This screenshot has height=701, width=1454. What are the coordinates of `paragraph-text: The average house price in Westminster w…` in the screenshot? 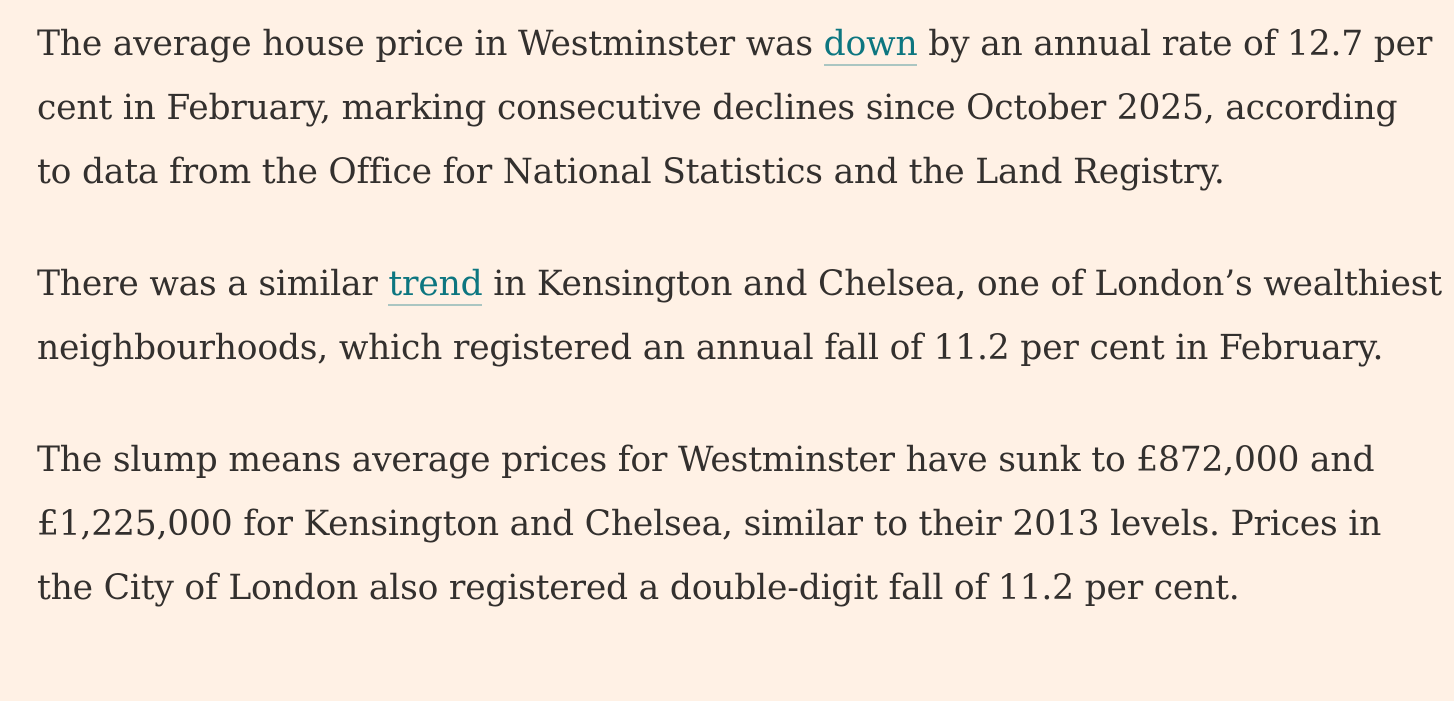 It's located at (430, 44).